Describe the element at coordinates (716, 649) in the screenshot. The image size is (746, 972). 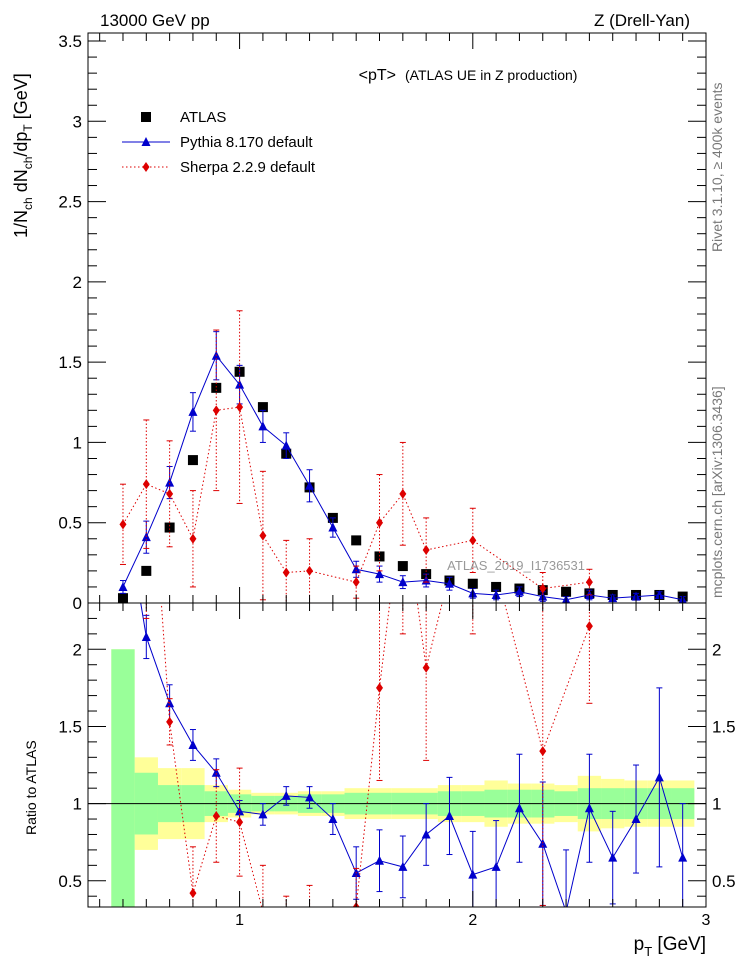
I see `y-tick-label-right: 2` at that location.